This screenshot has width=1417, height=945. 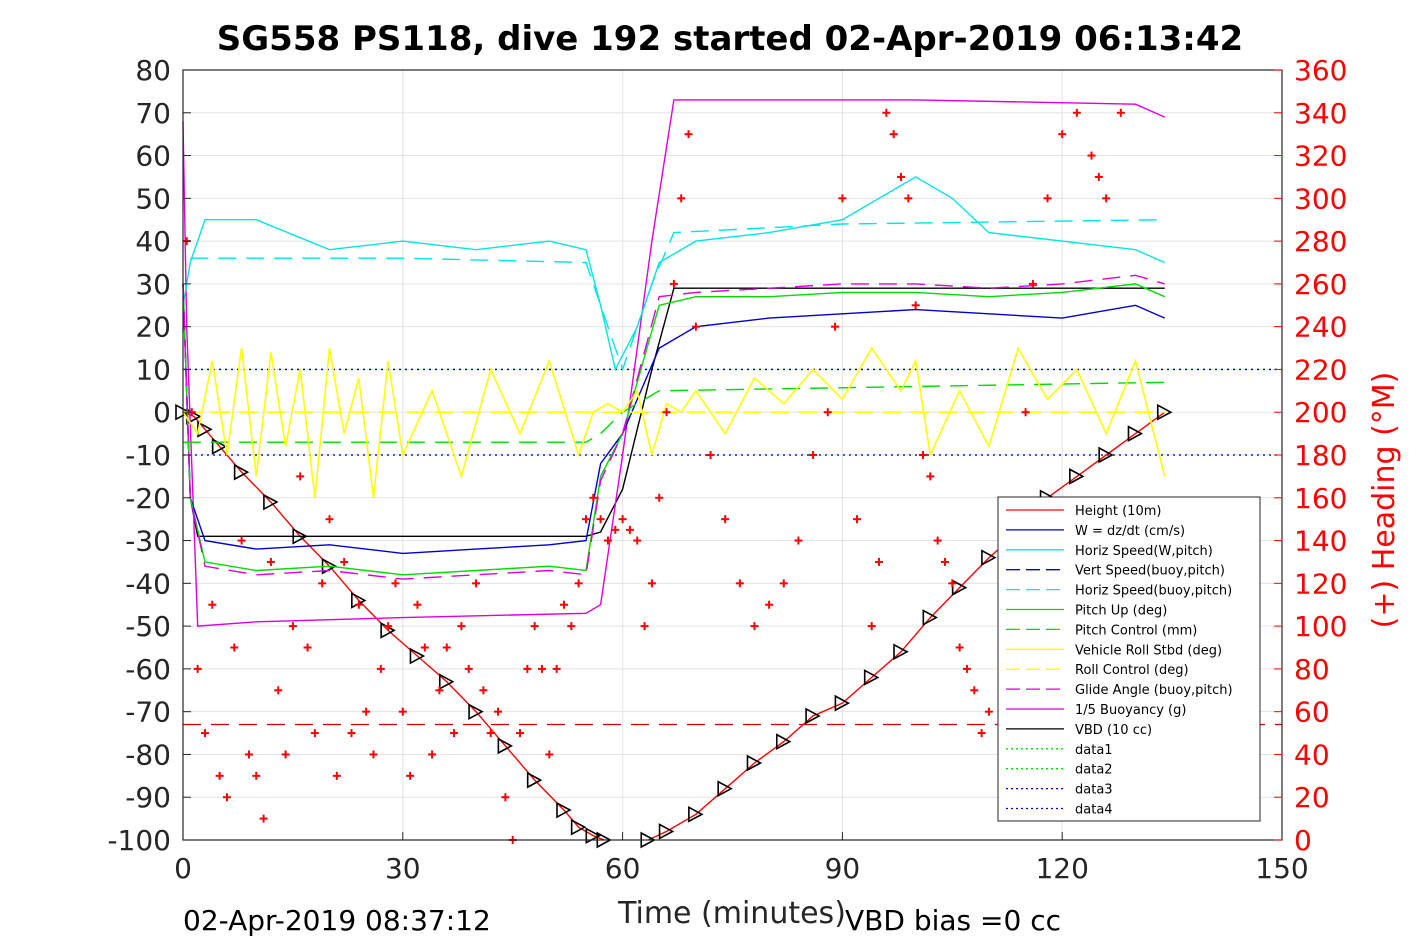 What do you see at coordinates (1320, 70) in the screenshot?
I see `y-right-tick-label: 360` at bounding box center [1320, 70].